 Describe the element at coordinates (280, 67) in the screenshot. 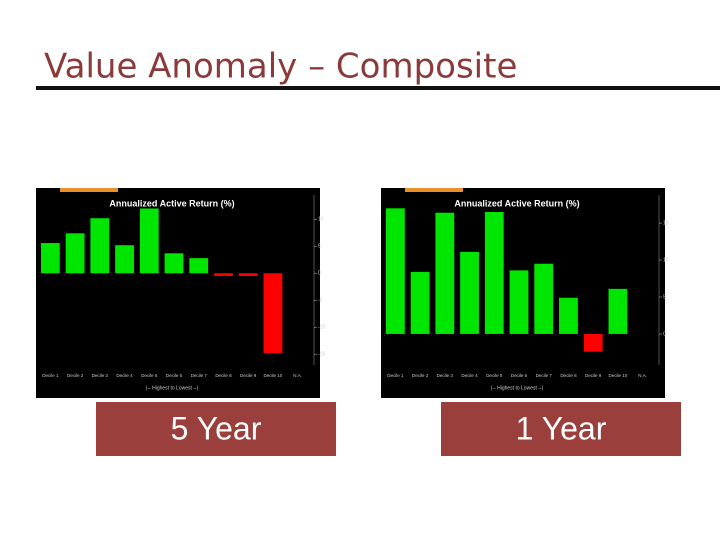

I see `slide-title: Value Anomaly – Composite` at that location.